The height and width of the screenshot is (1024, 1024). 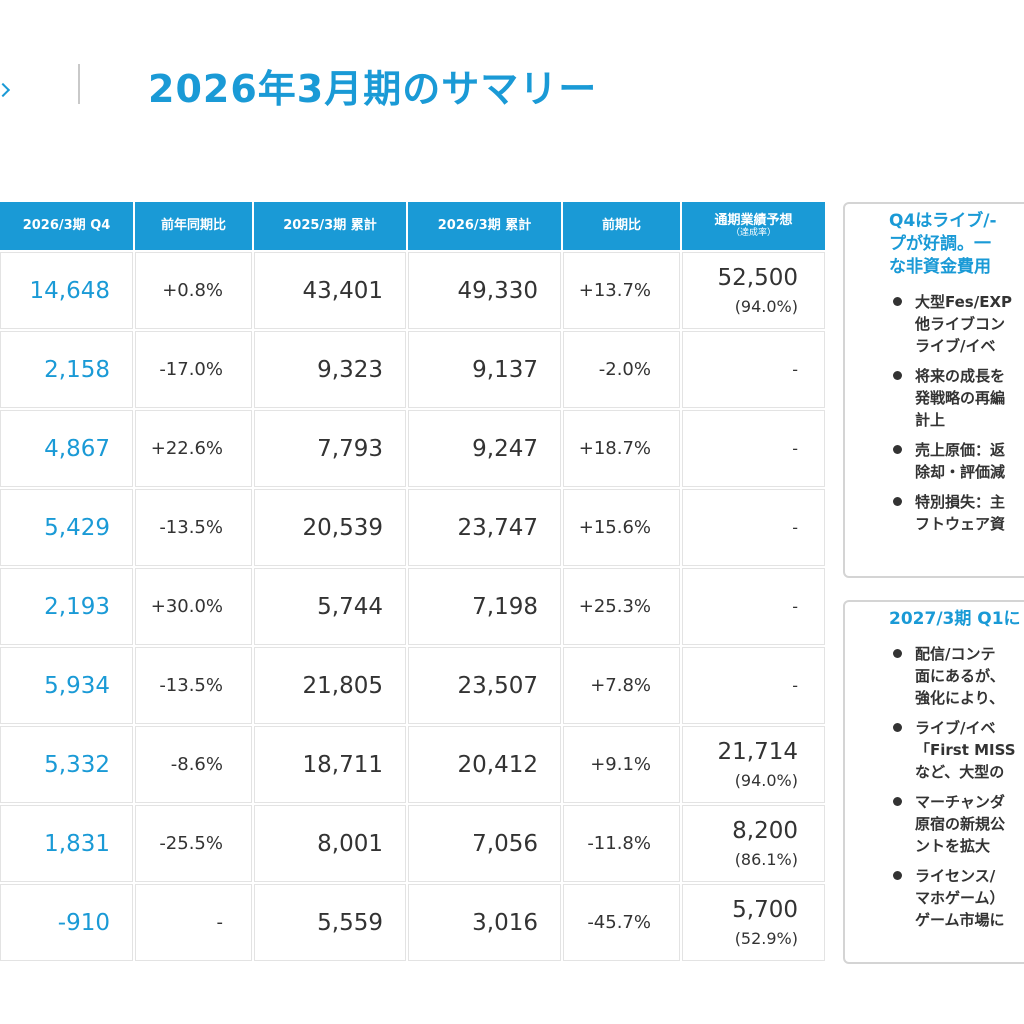 What do you see at coordinates (79, 84) in the screenshot?
I see `header-divider` at bounding box center [79, 84].